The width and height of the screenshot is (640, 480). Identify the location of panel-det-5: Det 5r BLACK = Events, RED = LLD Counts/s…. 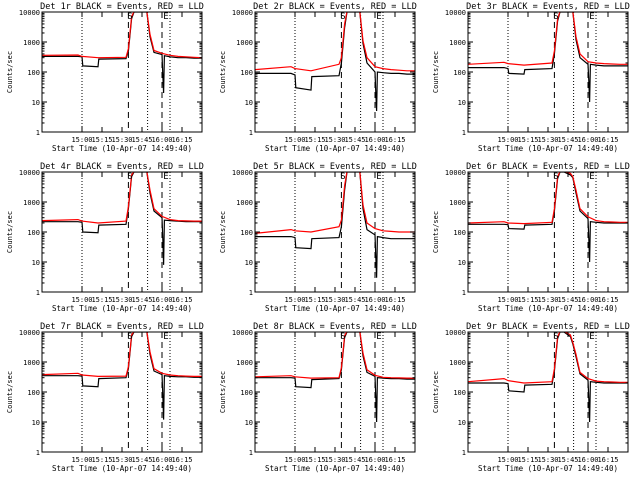
(318, 237).